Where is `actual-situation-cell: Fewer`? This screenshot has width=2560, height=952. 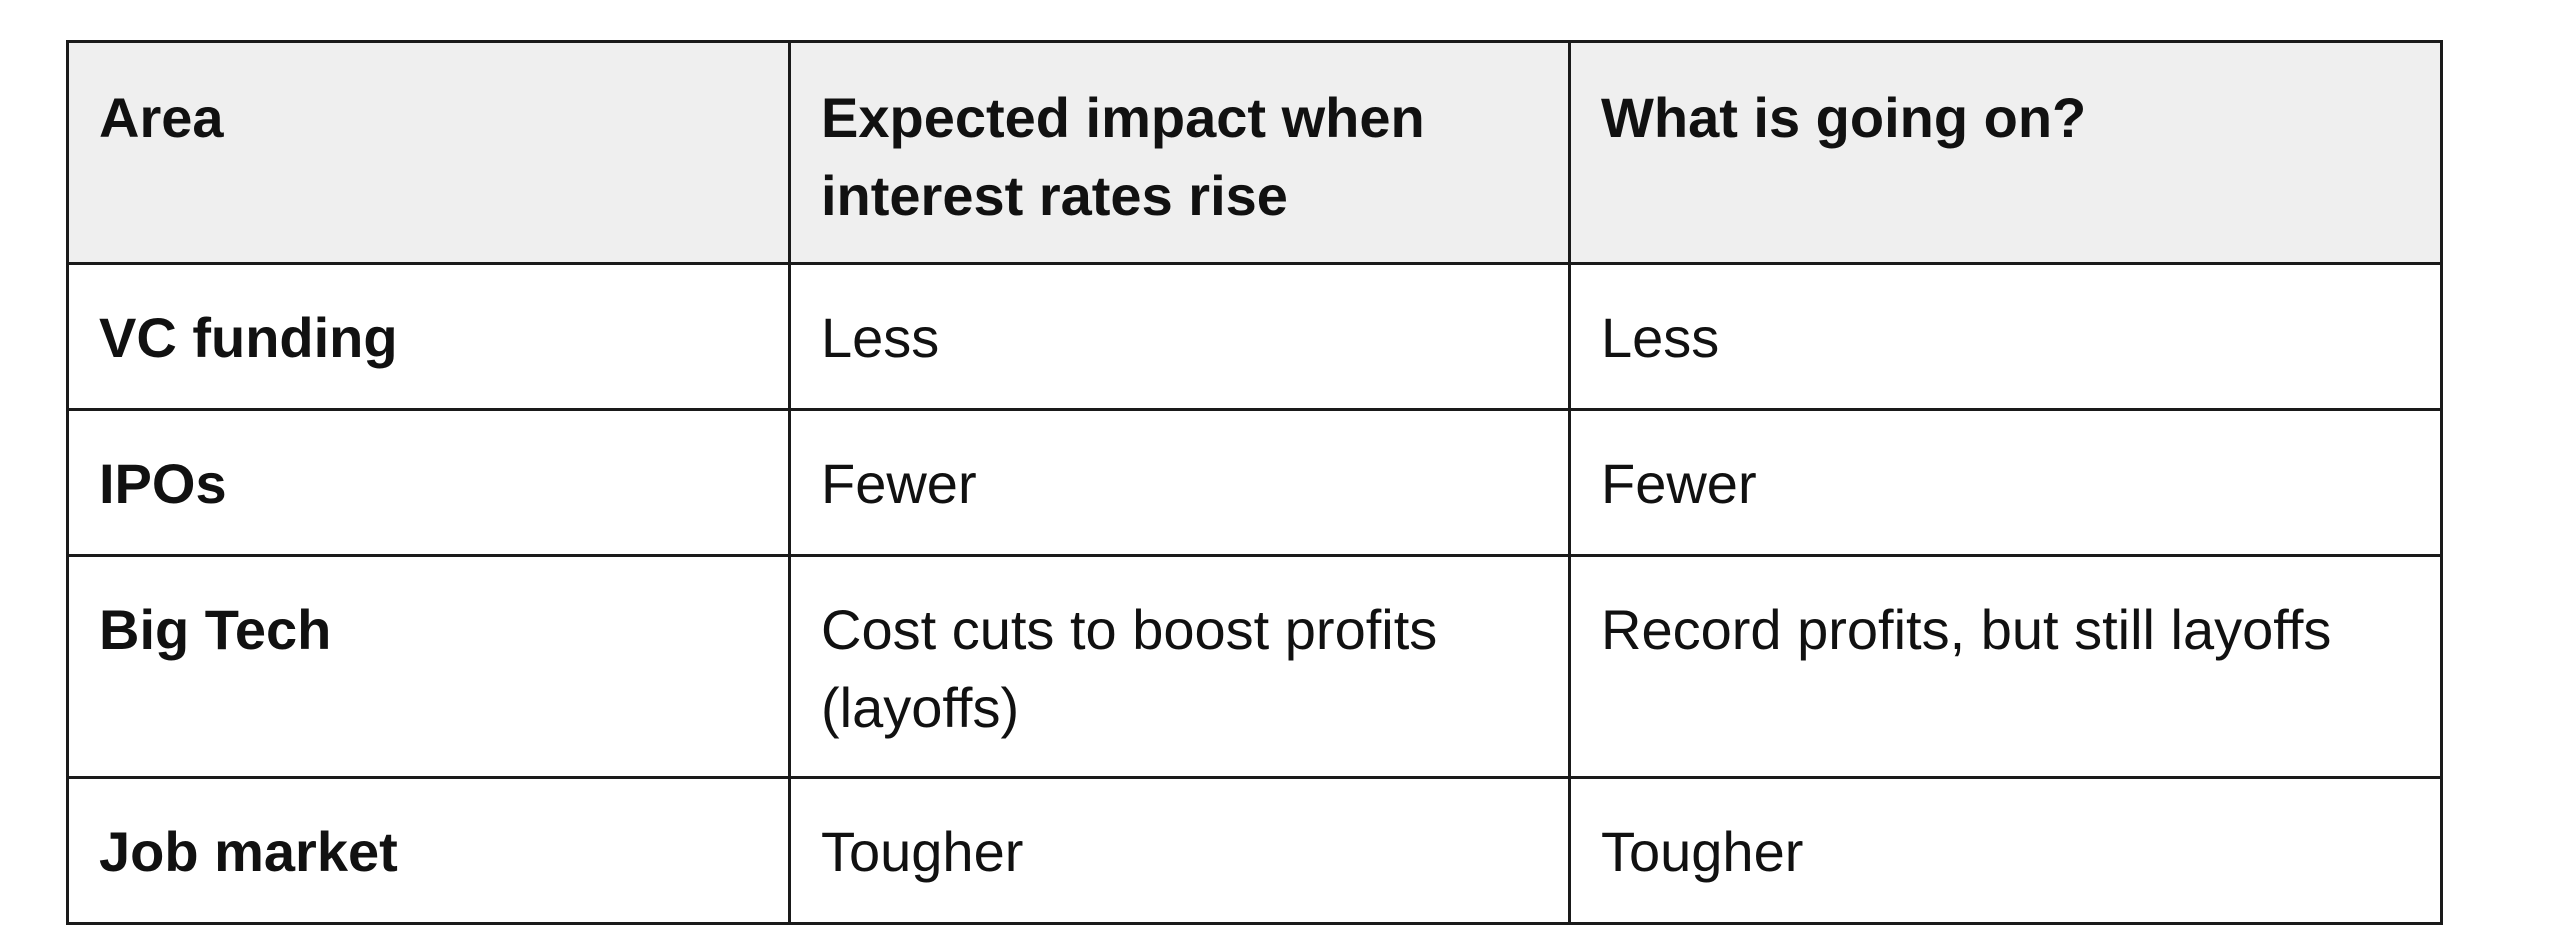
actual-situation-cell: Fewer is located at coordinates (2005, 482).